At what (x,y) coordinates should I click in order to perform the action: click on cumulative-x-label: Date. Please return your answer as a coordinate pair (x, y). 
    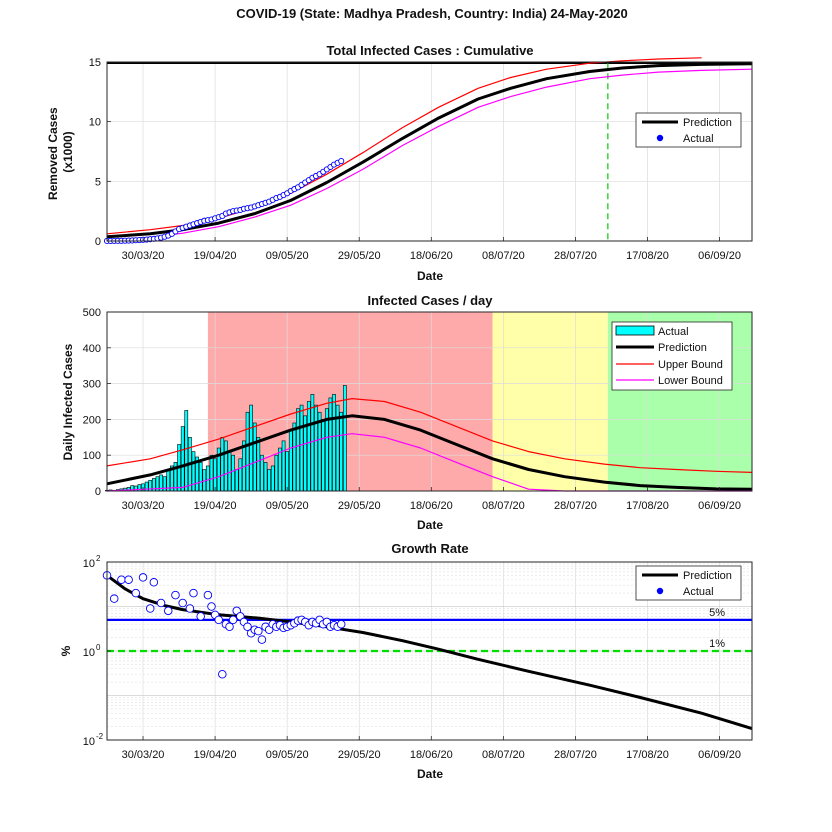
    Looking at the image, I should click on (430, 276).